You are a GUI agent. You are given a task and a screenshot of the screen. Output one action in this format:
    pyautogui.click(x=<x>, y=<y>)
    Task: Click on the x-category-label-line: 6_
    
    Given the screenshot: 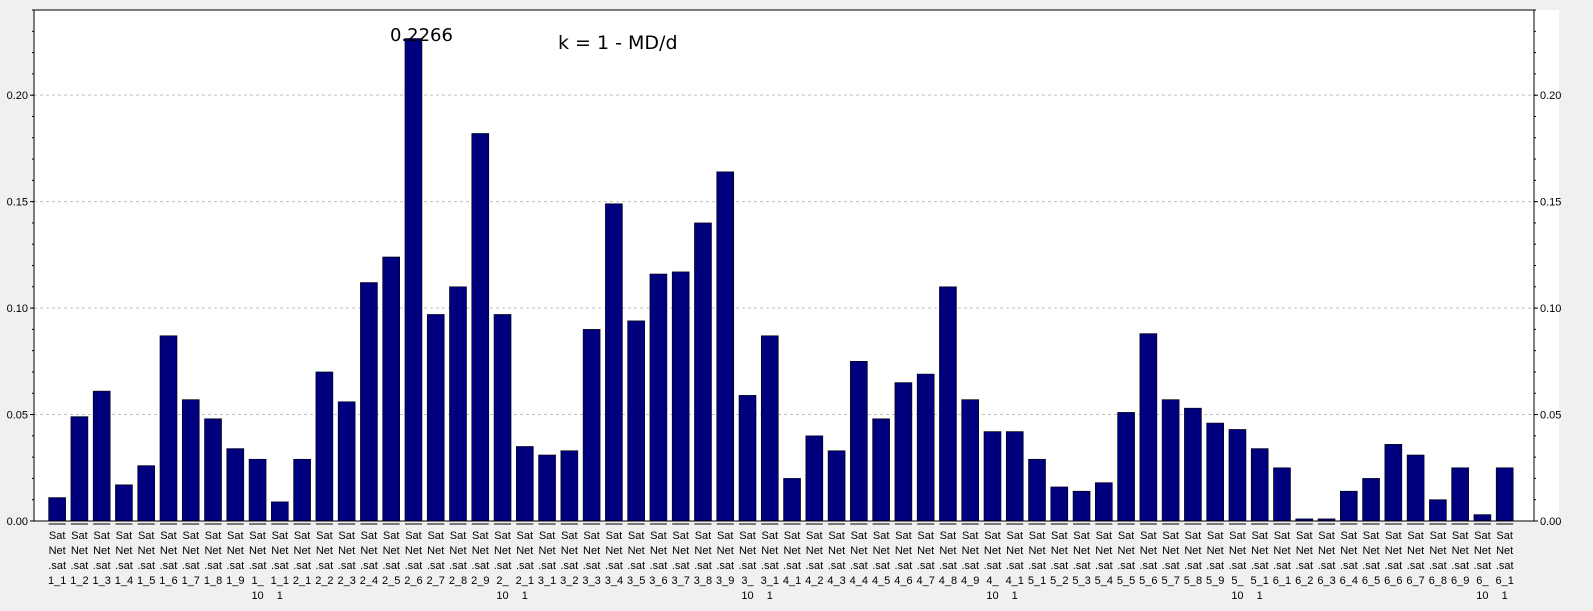 What is the action you would take?
    pyautogui.click(x=1482, y=581)
    